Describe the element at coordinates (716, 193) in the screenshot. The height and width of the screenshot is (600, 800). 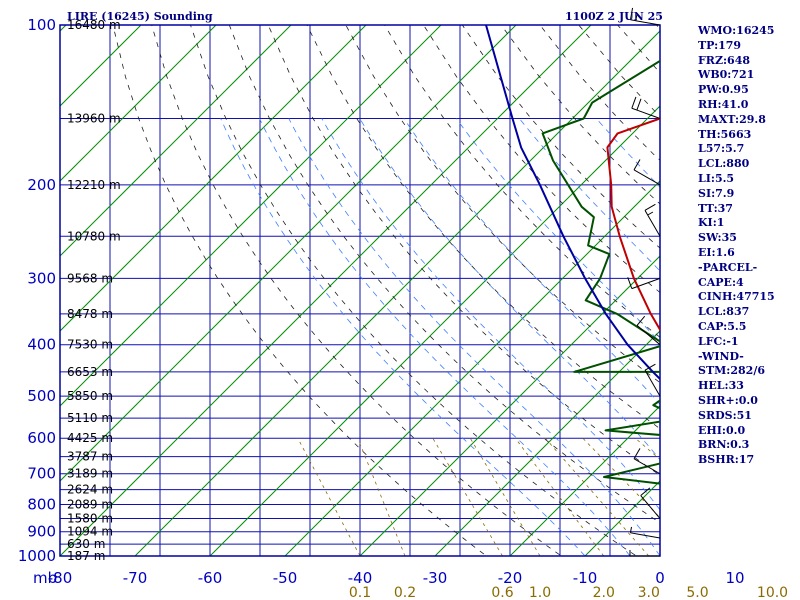
I see `index-line: SI:7.9` at that location.